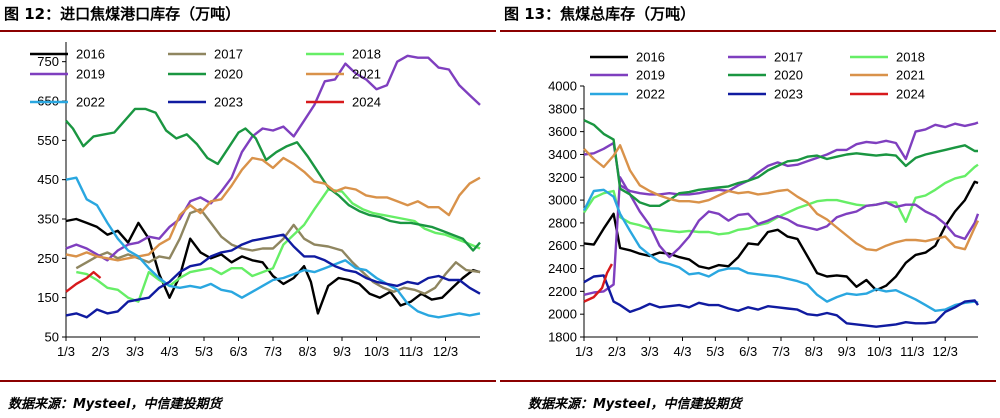 This screenshot has width=1000, height=418. What do you see at coordinates (48, 61) in the screenshot?
I see `y-tick-label: 750` at bounding box center [48, 61].